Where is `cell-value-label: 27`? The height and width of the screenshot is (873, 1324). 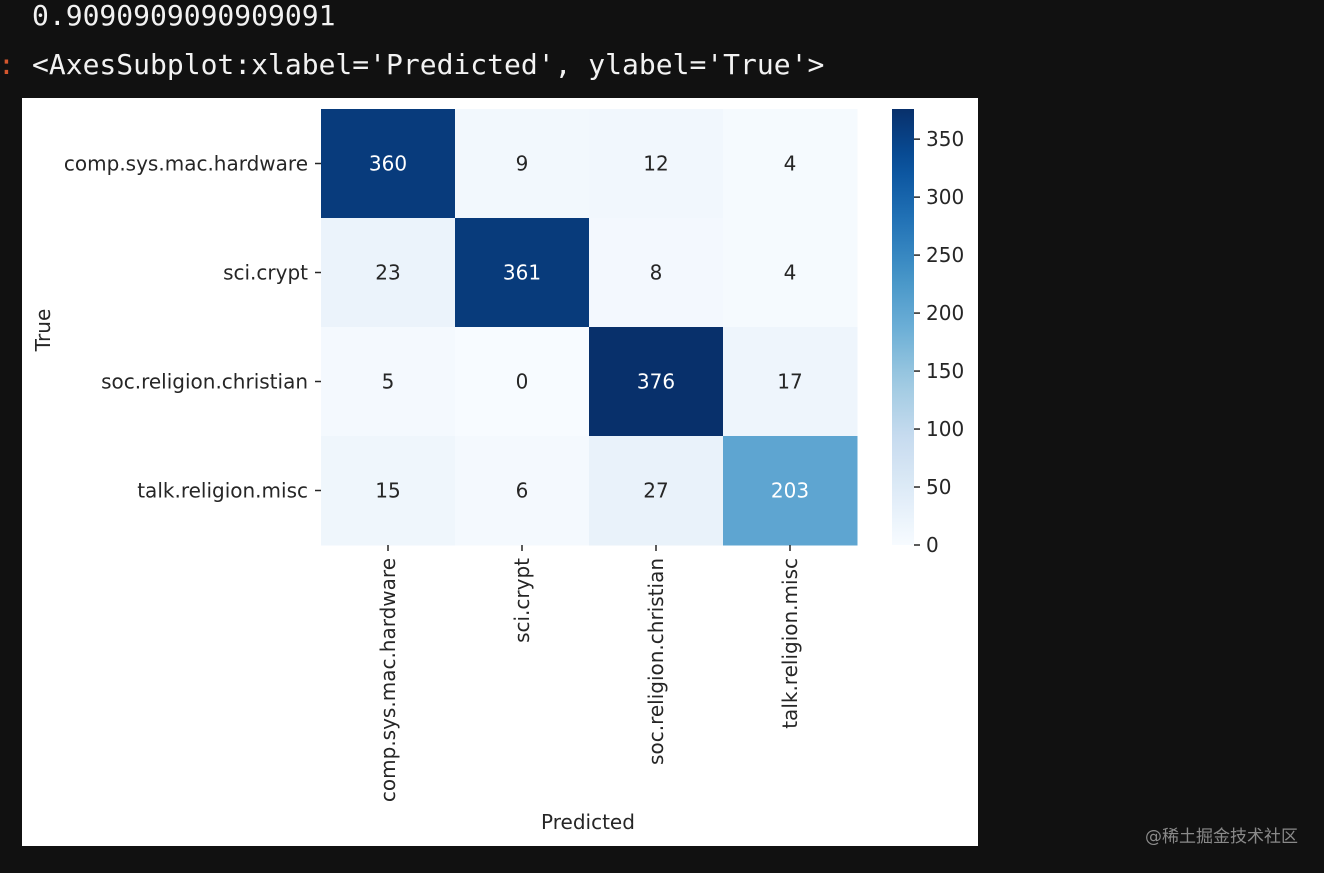 cell-value-label: 27 is located at coordinates (655, 491).